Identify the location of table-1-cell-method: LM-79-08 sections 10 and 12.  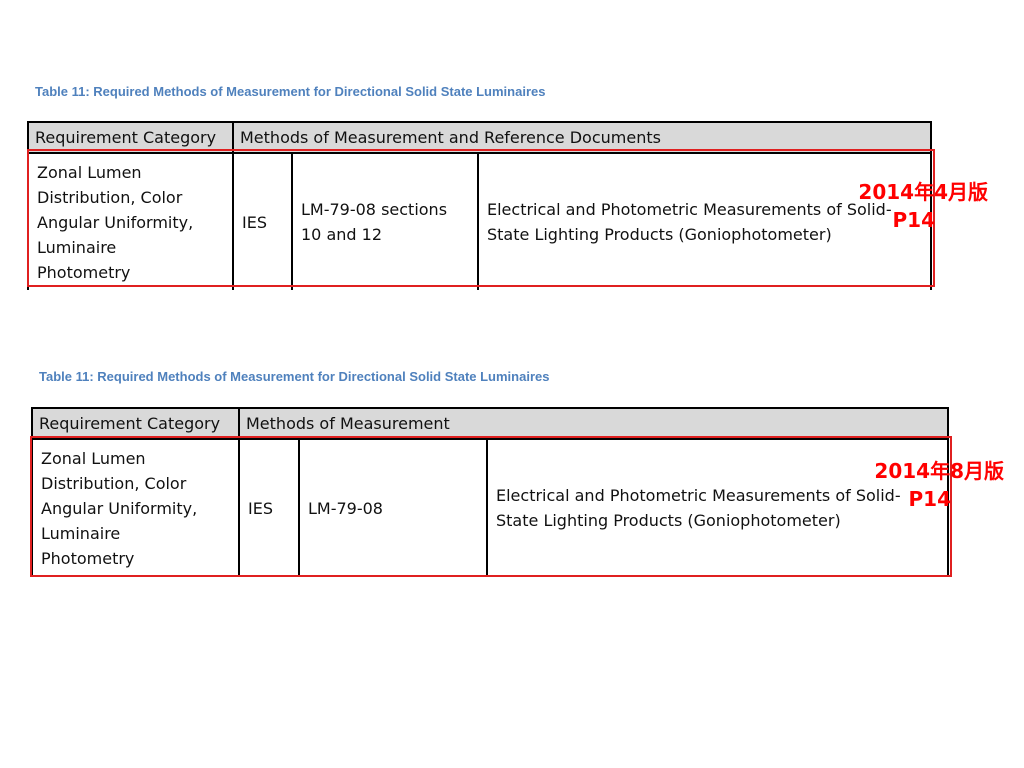
(385, 221).